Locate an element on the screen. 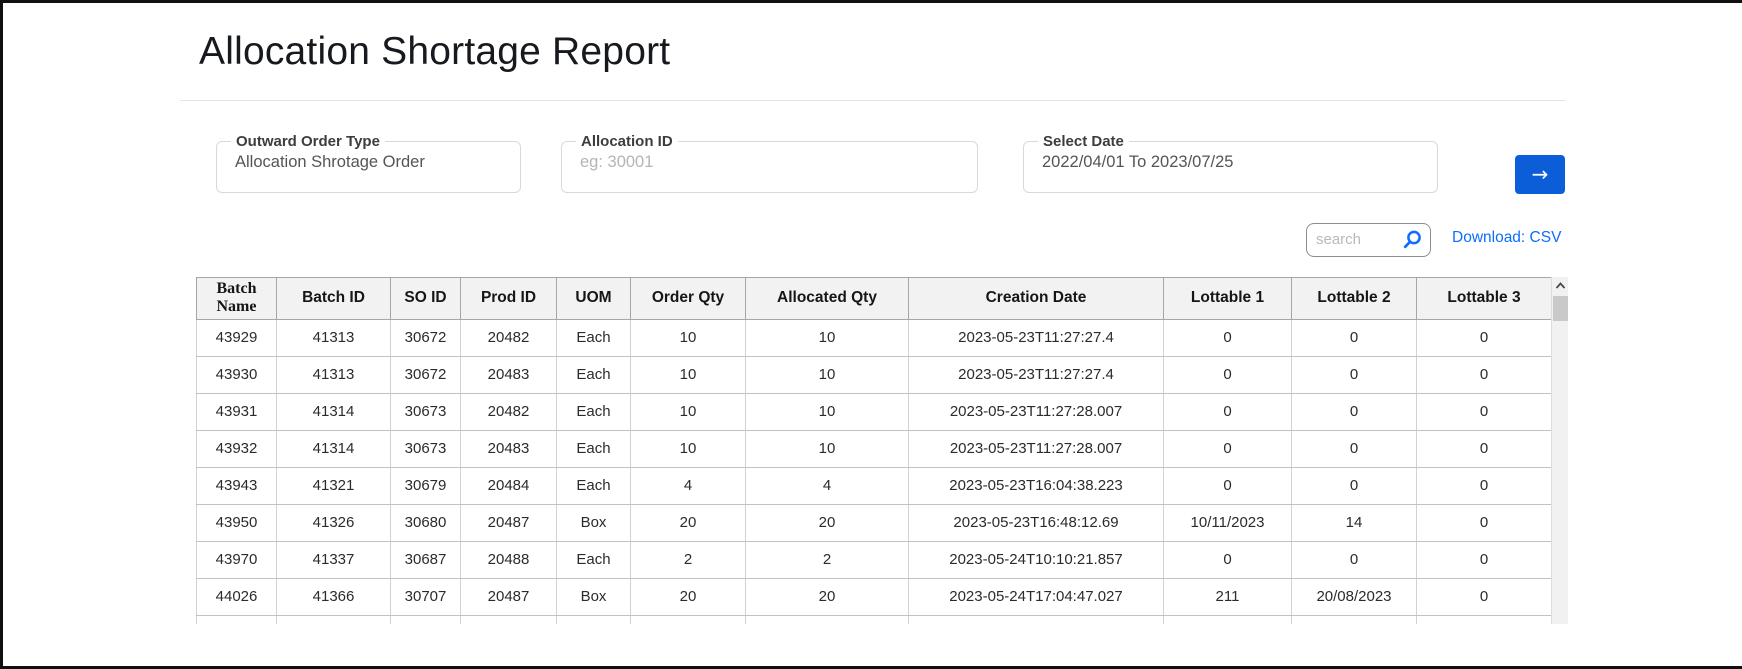  table-cell: 30679 is located at coordinates (425, 485).